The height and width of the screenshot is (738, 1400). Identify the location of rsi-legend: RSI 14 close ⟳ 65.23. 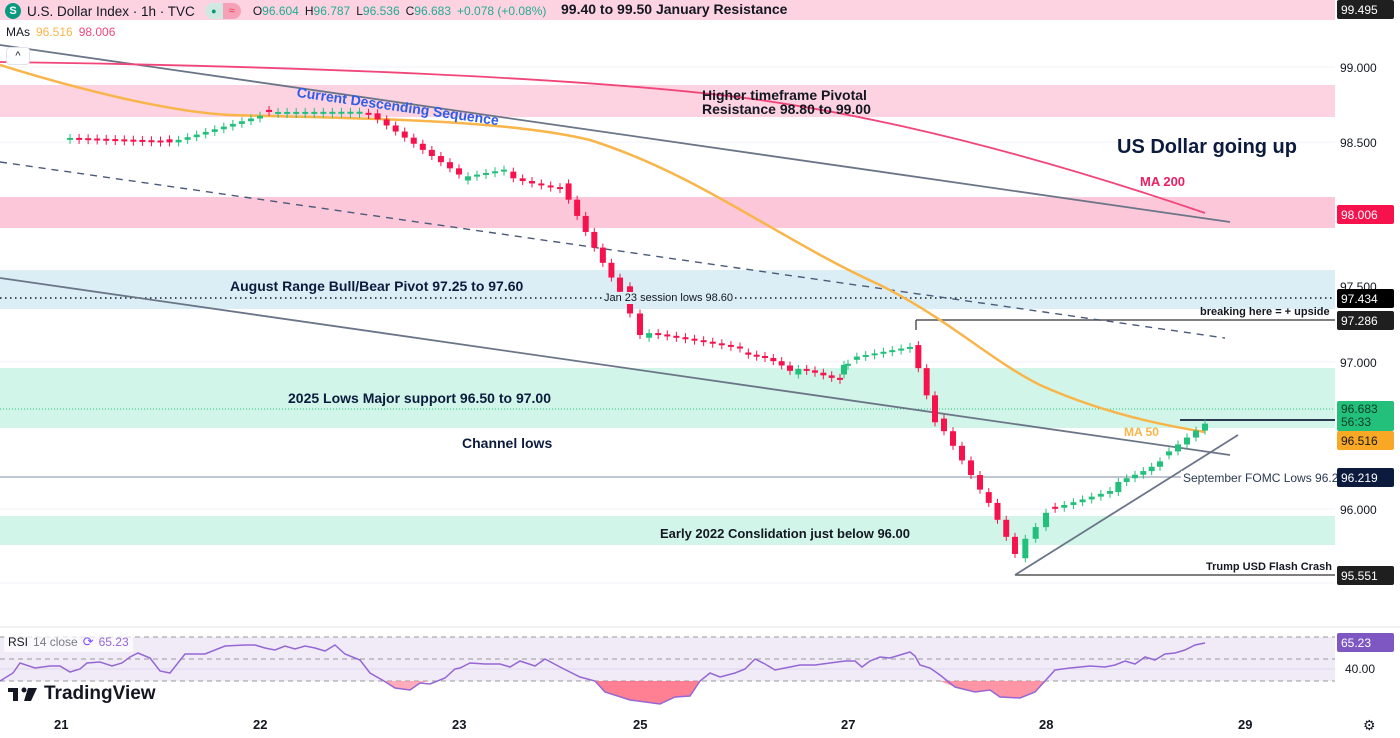
(68, 642).